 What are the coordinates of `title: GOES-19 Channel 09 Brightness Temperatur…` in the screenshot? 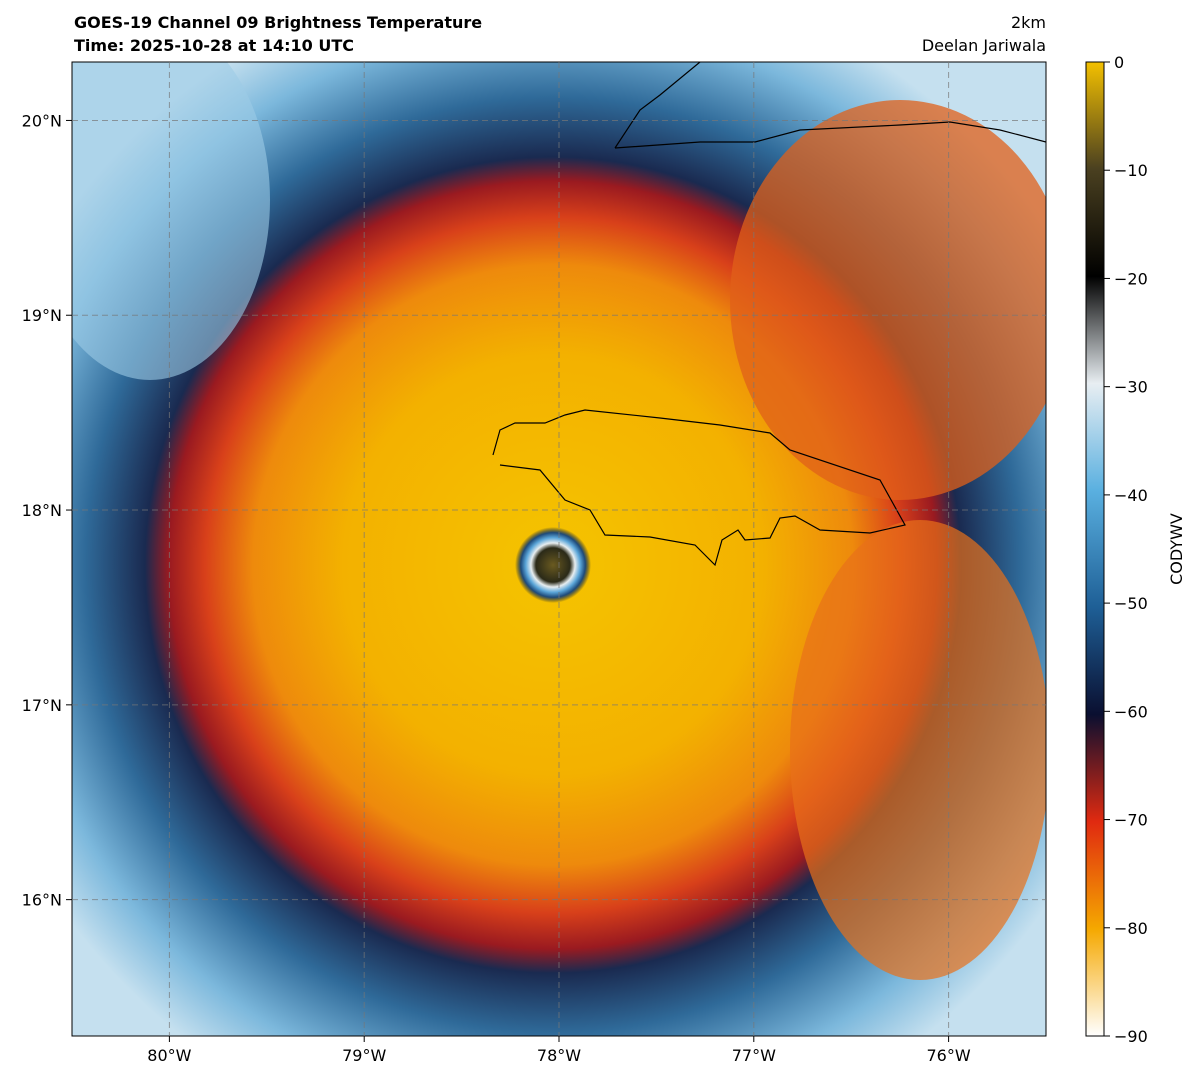 It's located at (278, 22).